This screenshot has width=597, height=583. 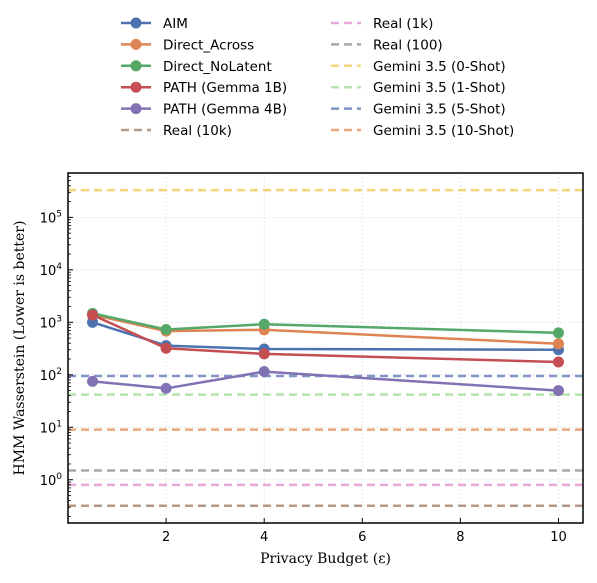 What do you see at coordinates (225, 110) in the screenshot?
I see `legend-label: PATH (Gemma 4B)` at bounding box center [225, 110].